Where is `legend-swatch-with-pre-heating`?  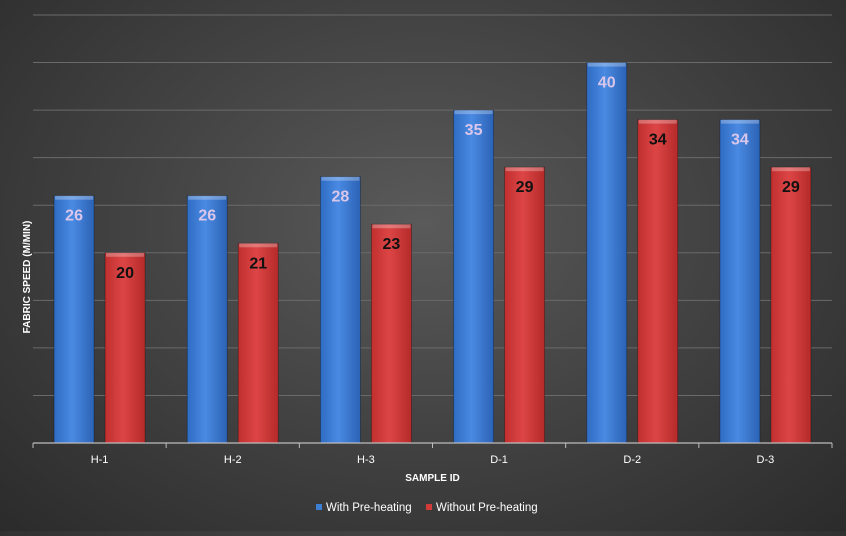
legend-swatch-with-pre-heating is located at coordinates (319, 507).